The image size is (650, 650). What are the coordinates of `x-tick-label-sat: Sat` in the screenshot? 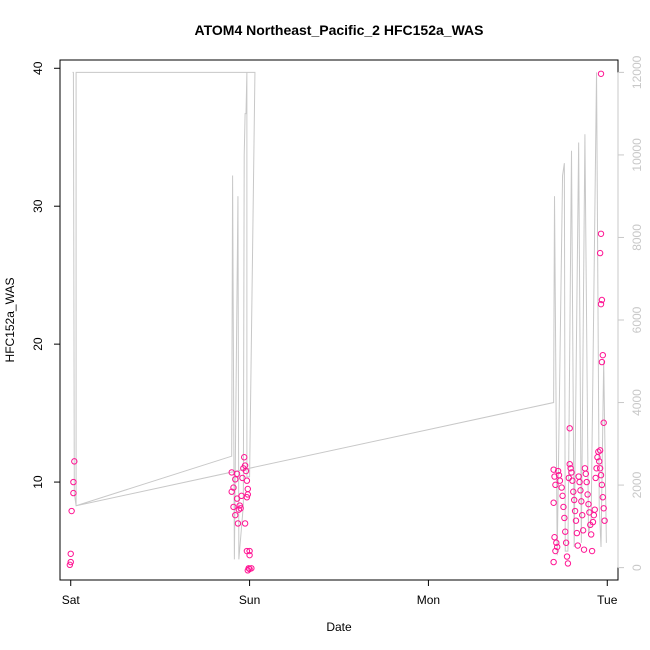 It's located at (71, 600).